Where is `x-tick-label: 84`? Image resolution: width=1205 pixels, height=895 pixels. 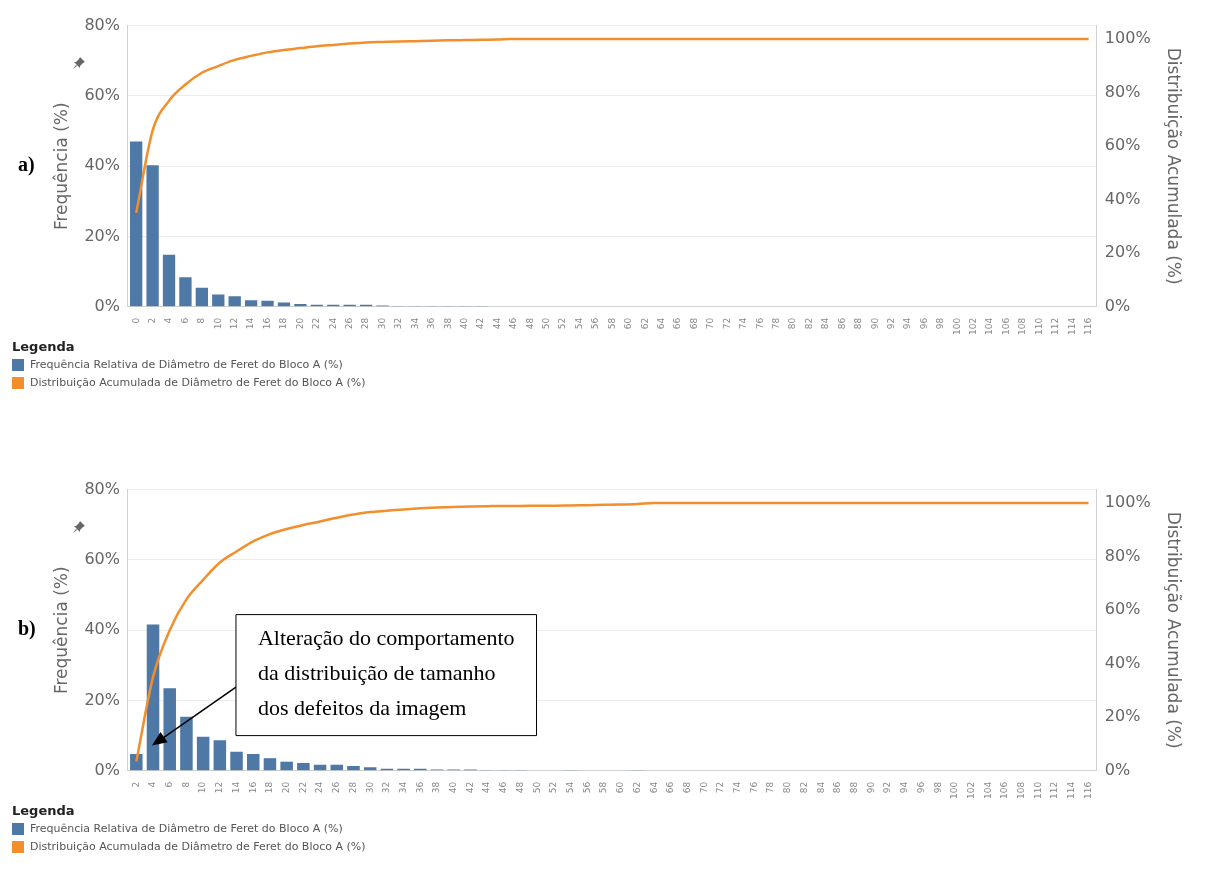
x-tick-label: 84 is located at coordinates (820, 787).